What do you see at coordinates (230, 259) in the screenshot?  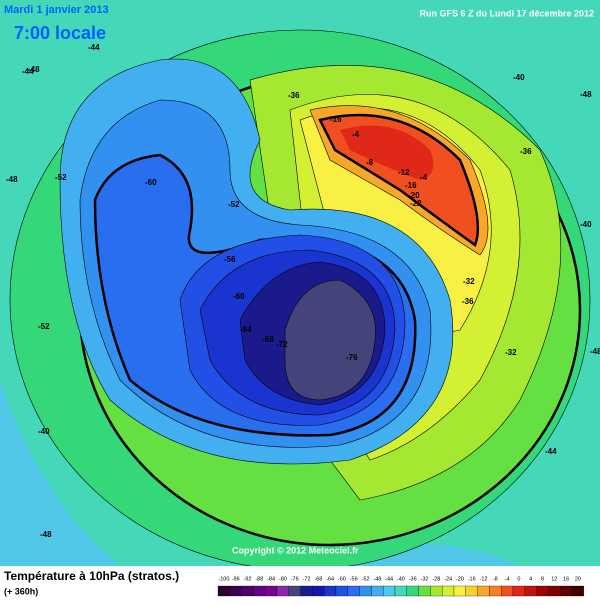 I see `contour-label: -56` at bounding box center [230, 259].